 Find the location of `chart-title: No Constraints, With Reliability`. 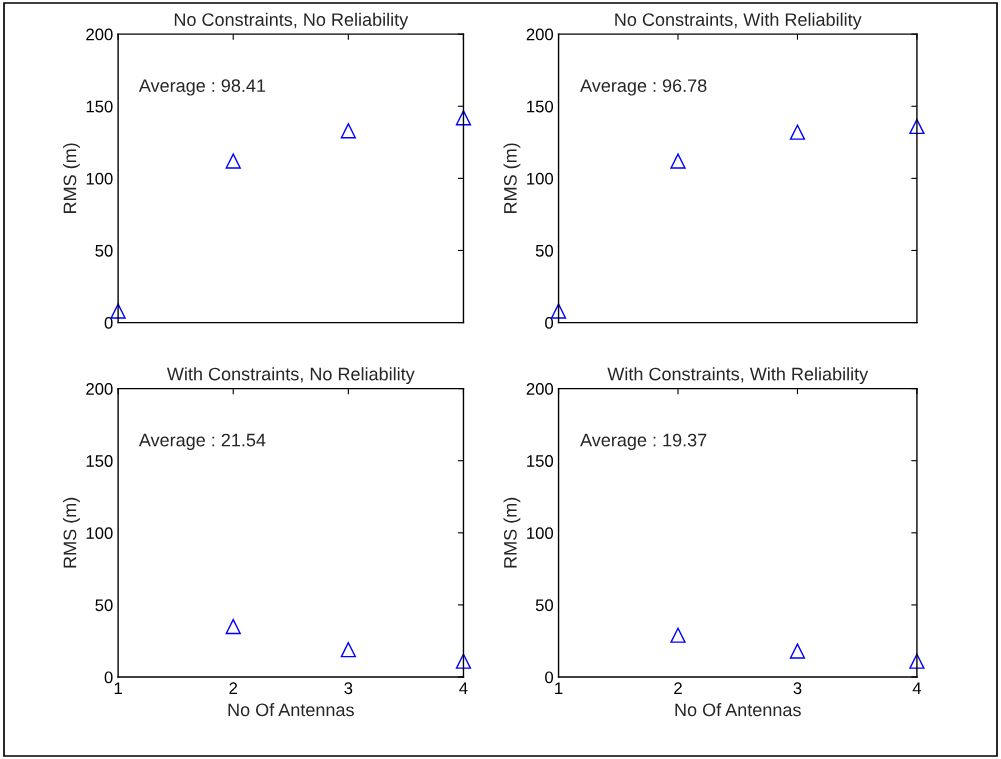

chart-title: No Constraints, With Reliability is located at coordinates (738, 21).